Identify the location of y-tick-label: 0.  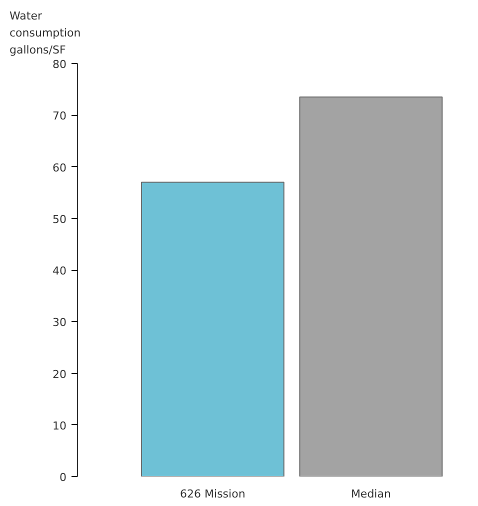
(63, 477).